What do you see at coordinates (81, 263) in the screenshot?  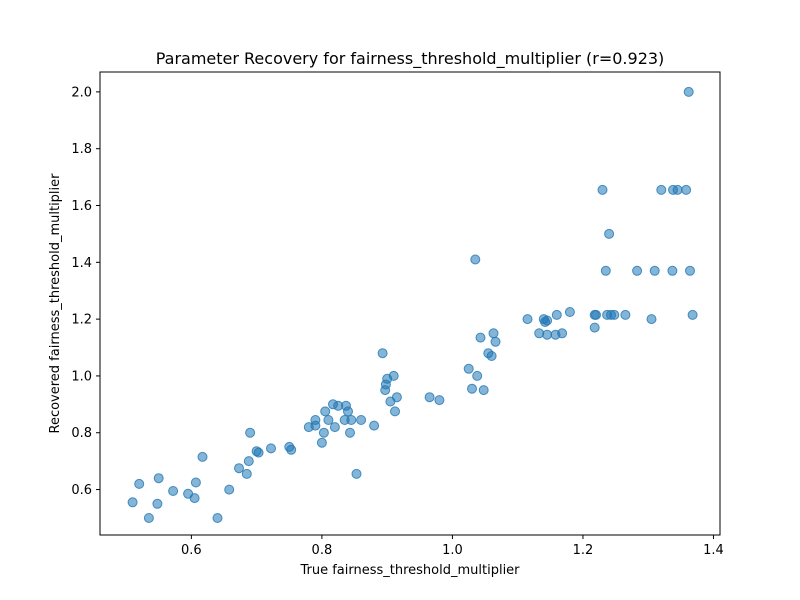 I see `y-tick-label: 1.4` at bounding box center [81, 263].